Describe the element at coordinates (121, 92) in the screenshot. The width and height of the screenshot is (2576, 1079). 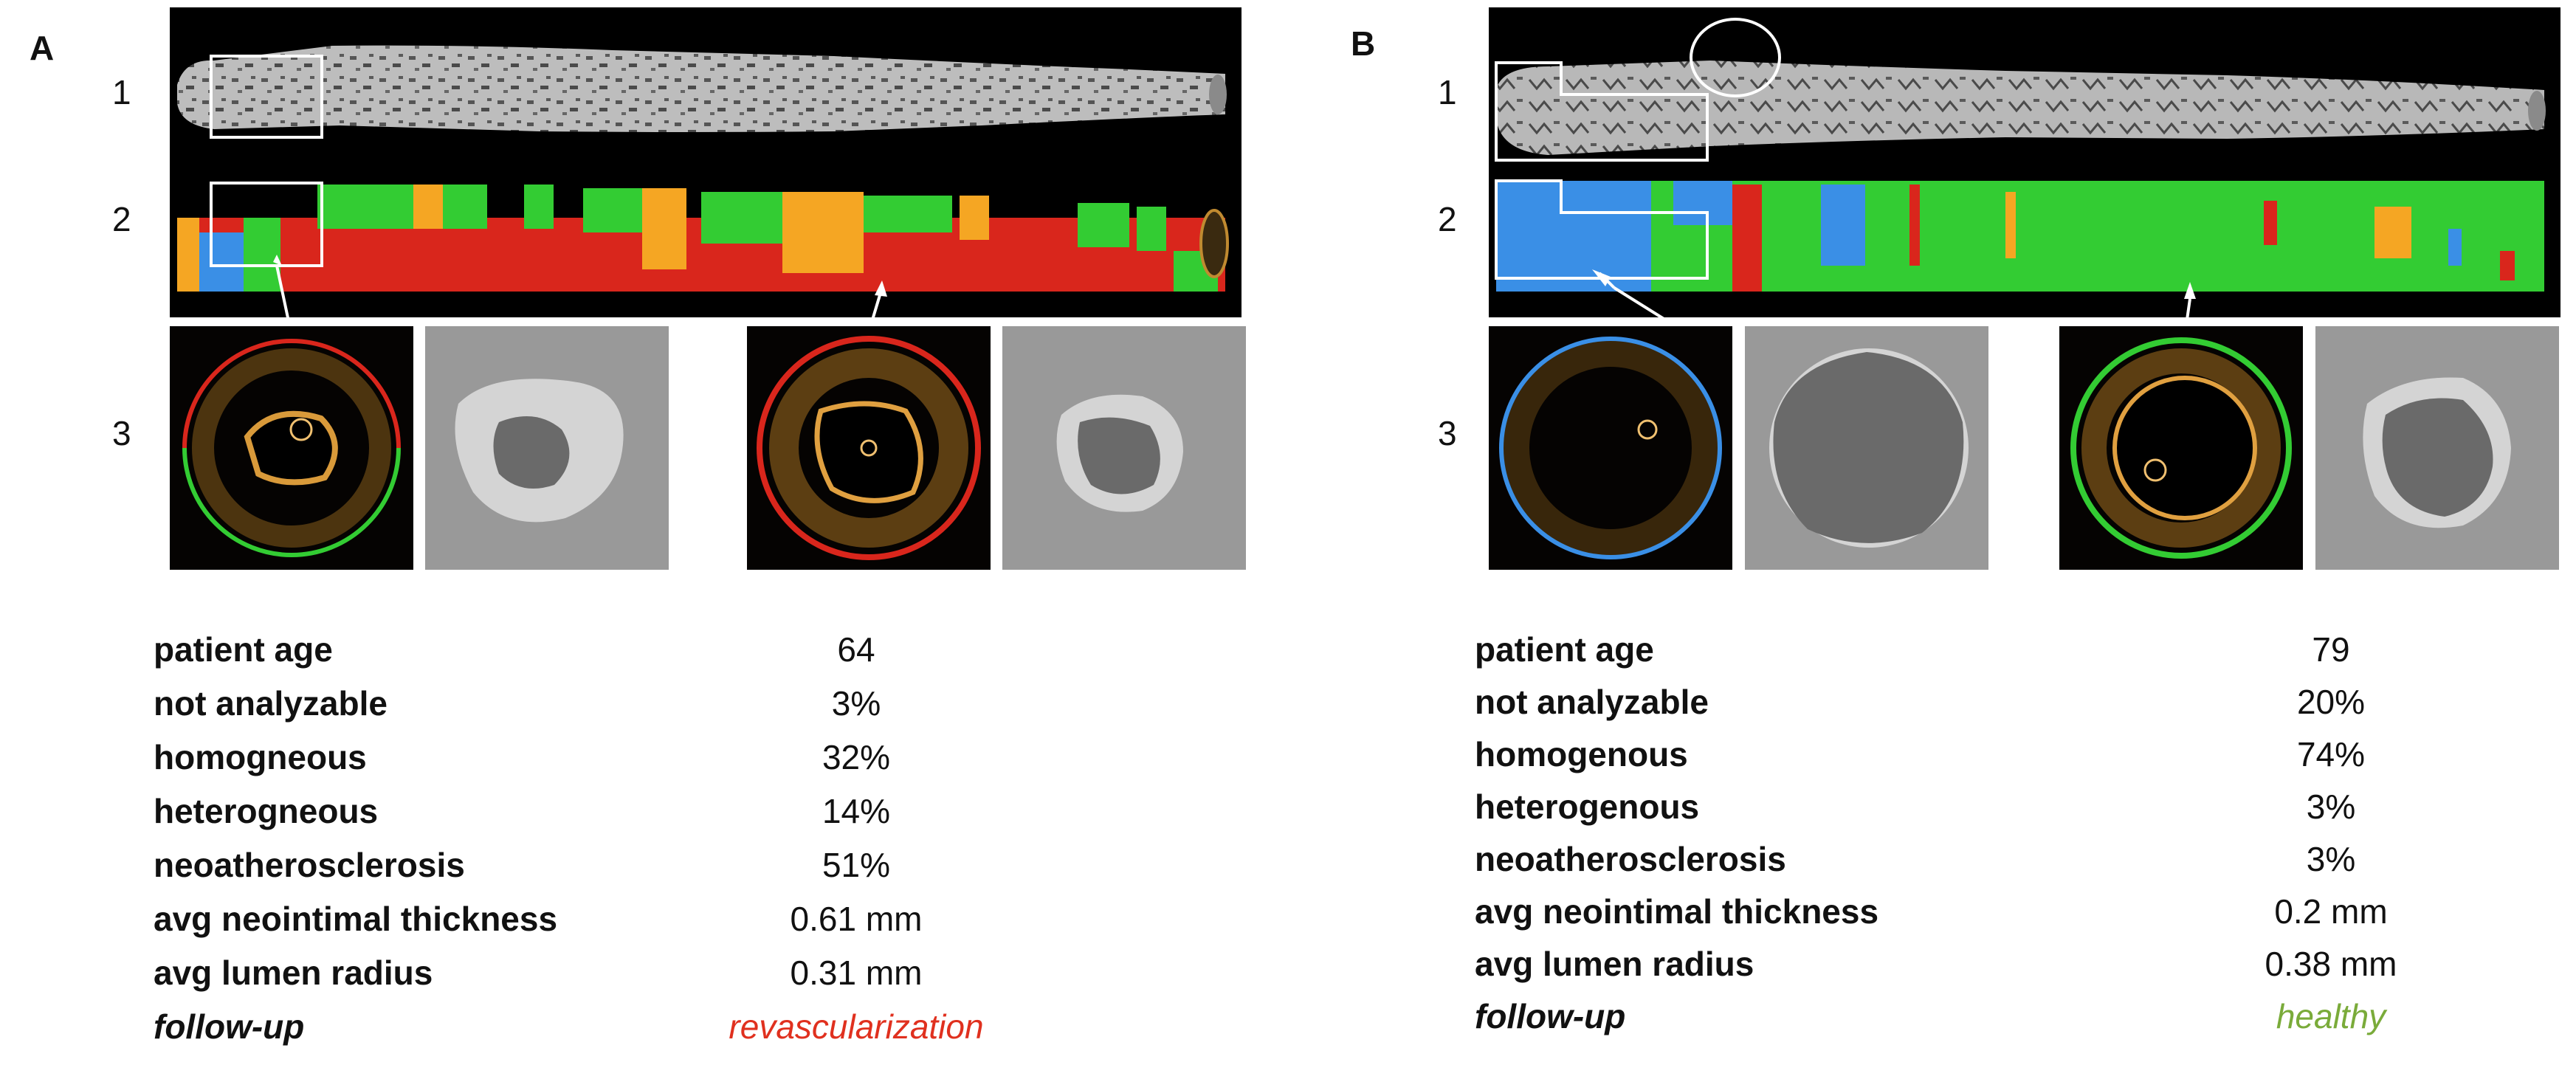
I see `panel-a-row-1-label: 1` at that location.